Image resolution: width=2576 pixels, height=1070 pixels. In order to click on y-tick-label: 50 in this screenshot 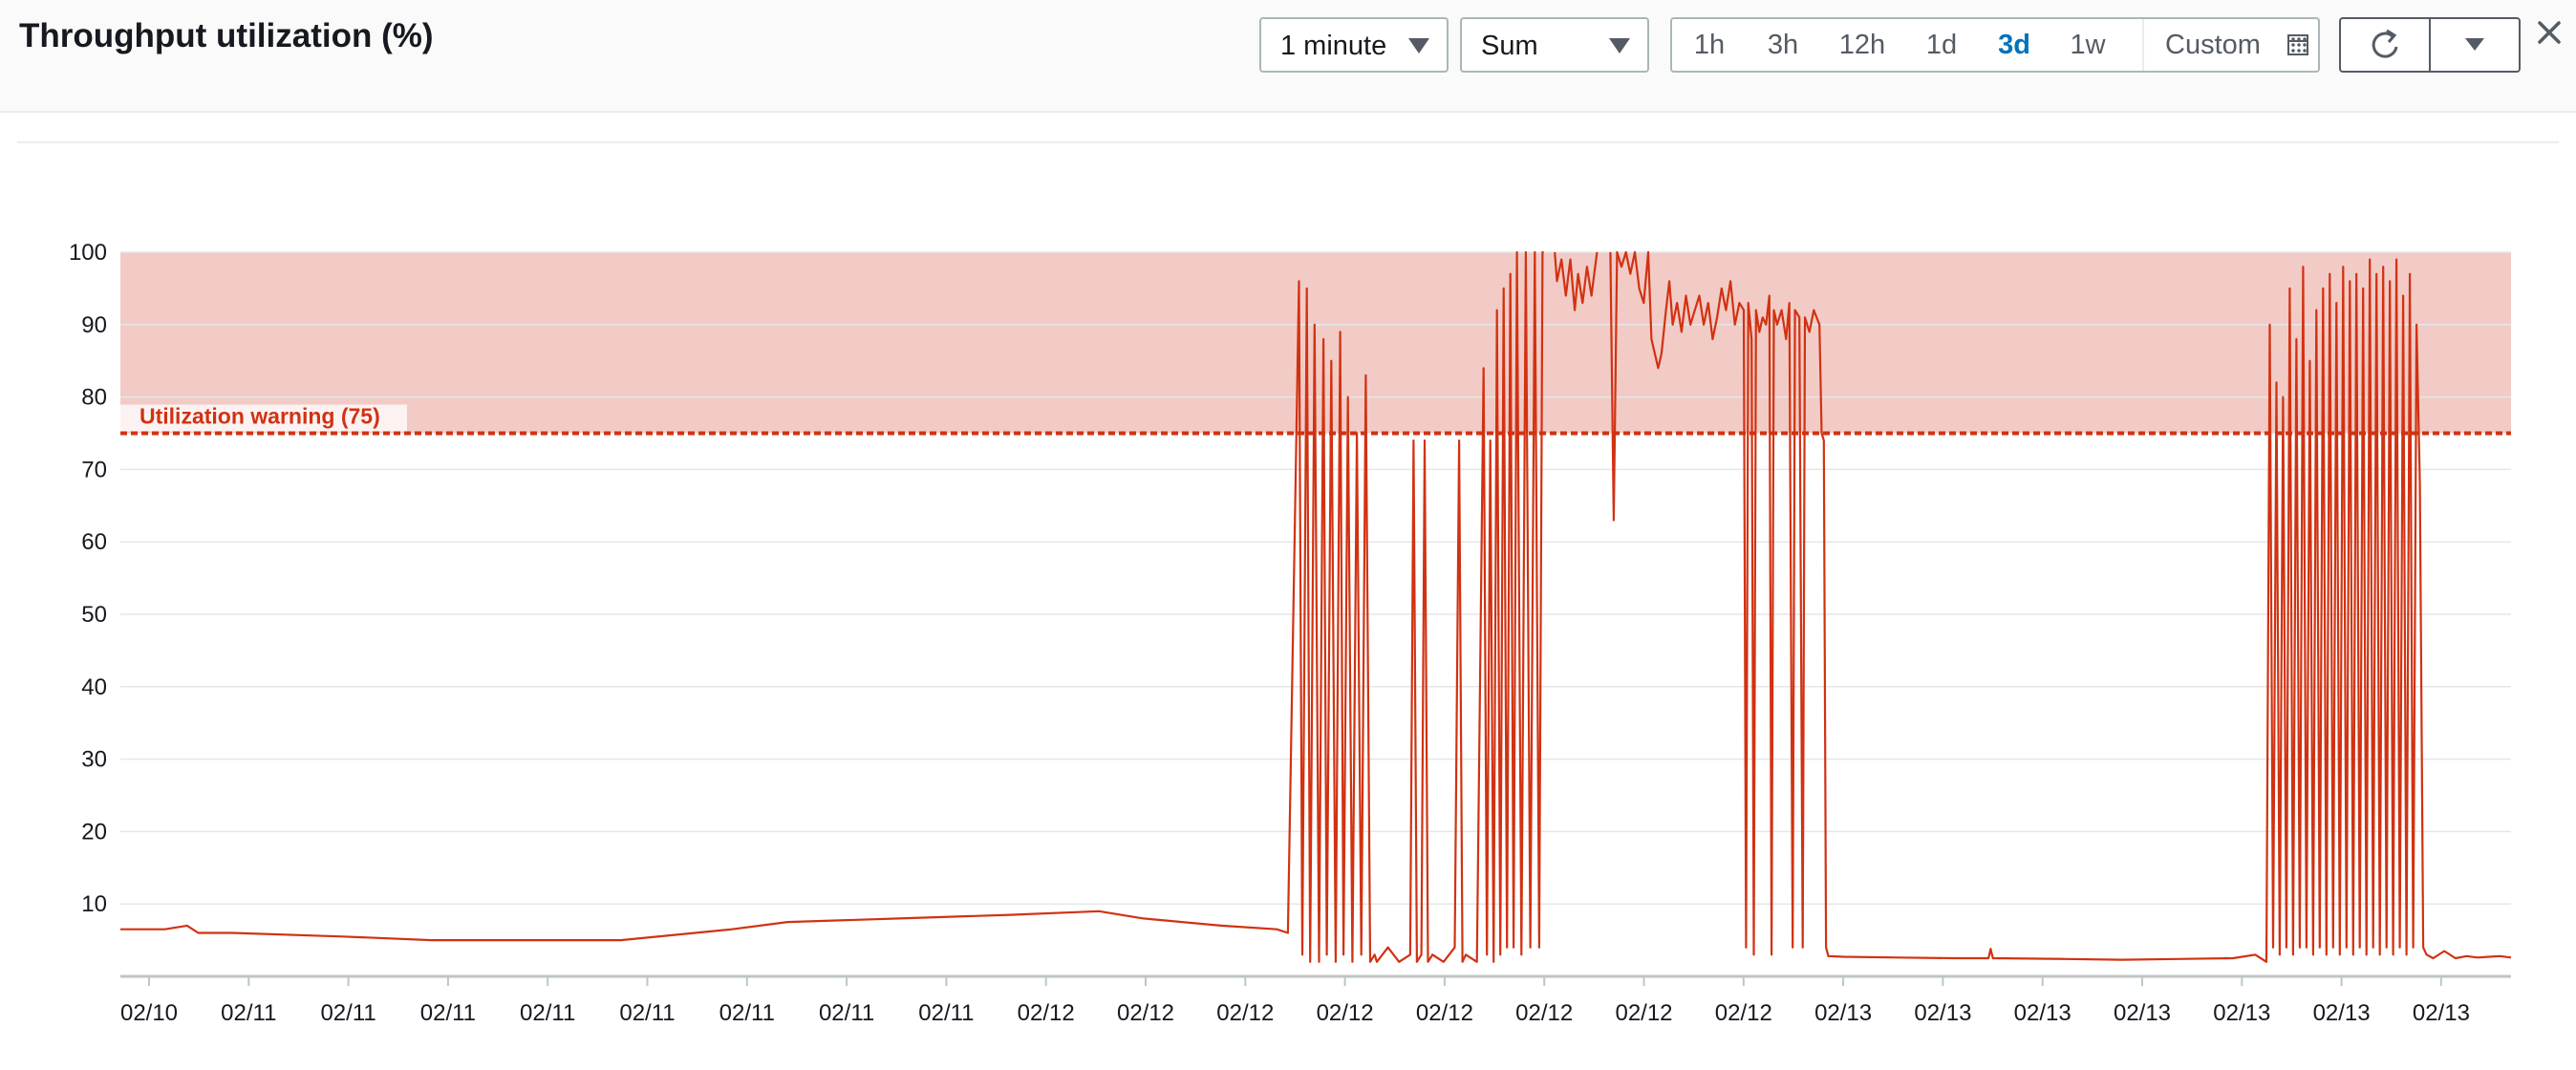, I will do `click(94, 615)`.